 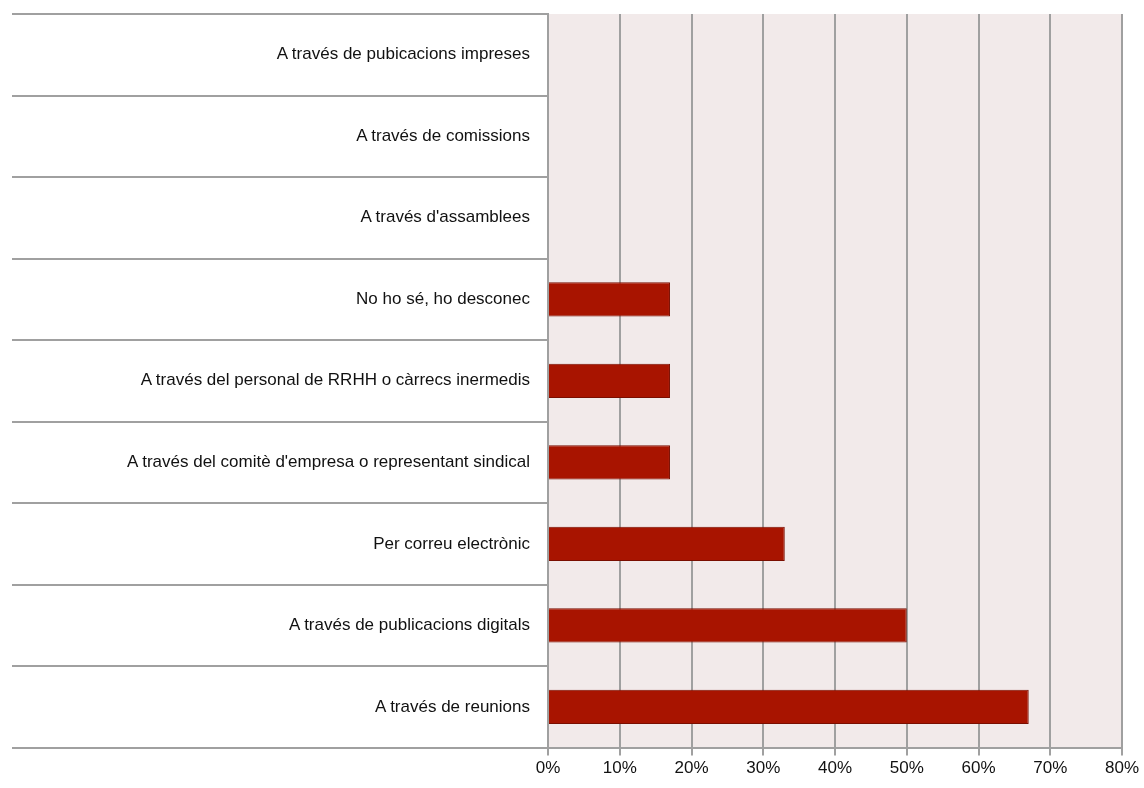 What do you see at coordinates (445, 217) in the screenshot?
I see `y-tick-label: A través d'assamblees` at bounding box center [445, 217].